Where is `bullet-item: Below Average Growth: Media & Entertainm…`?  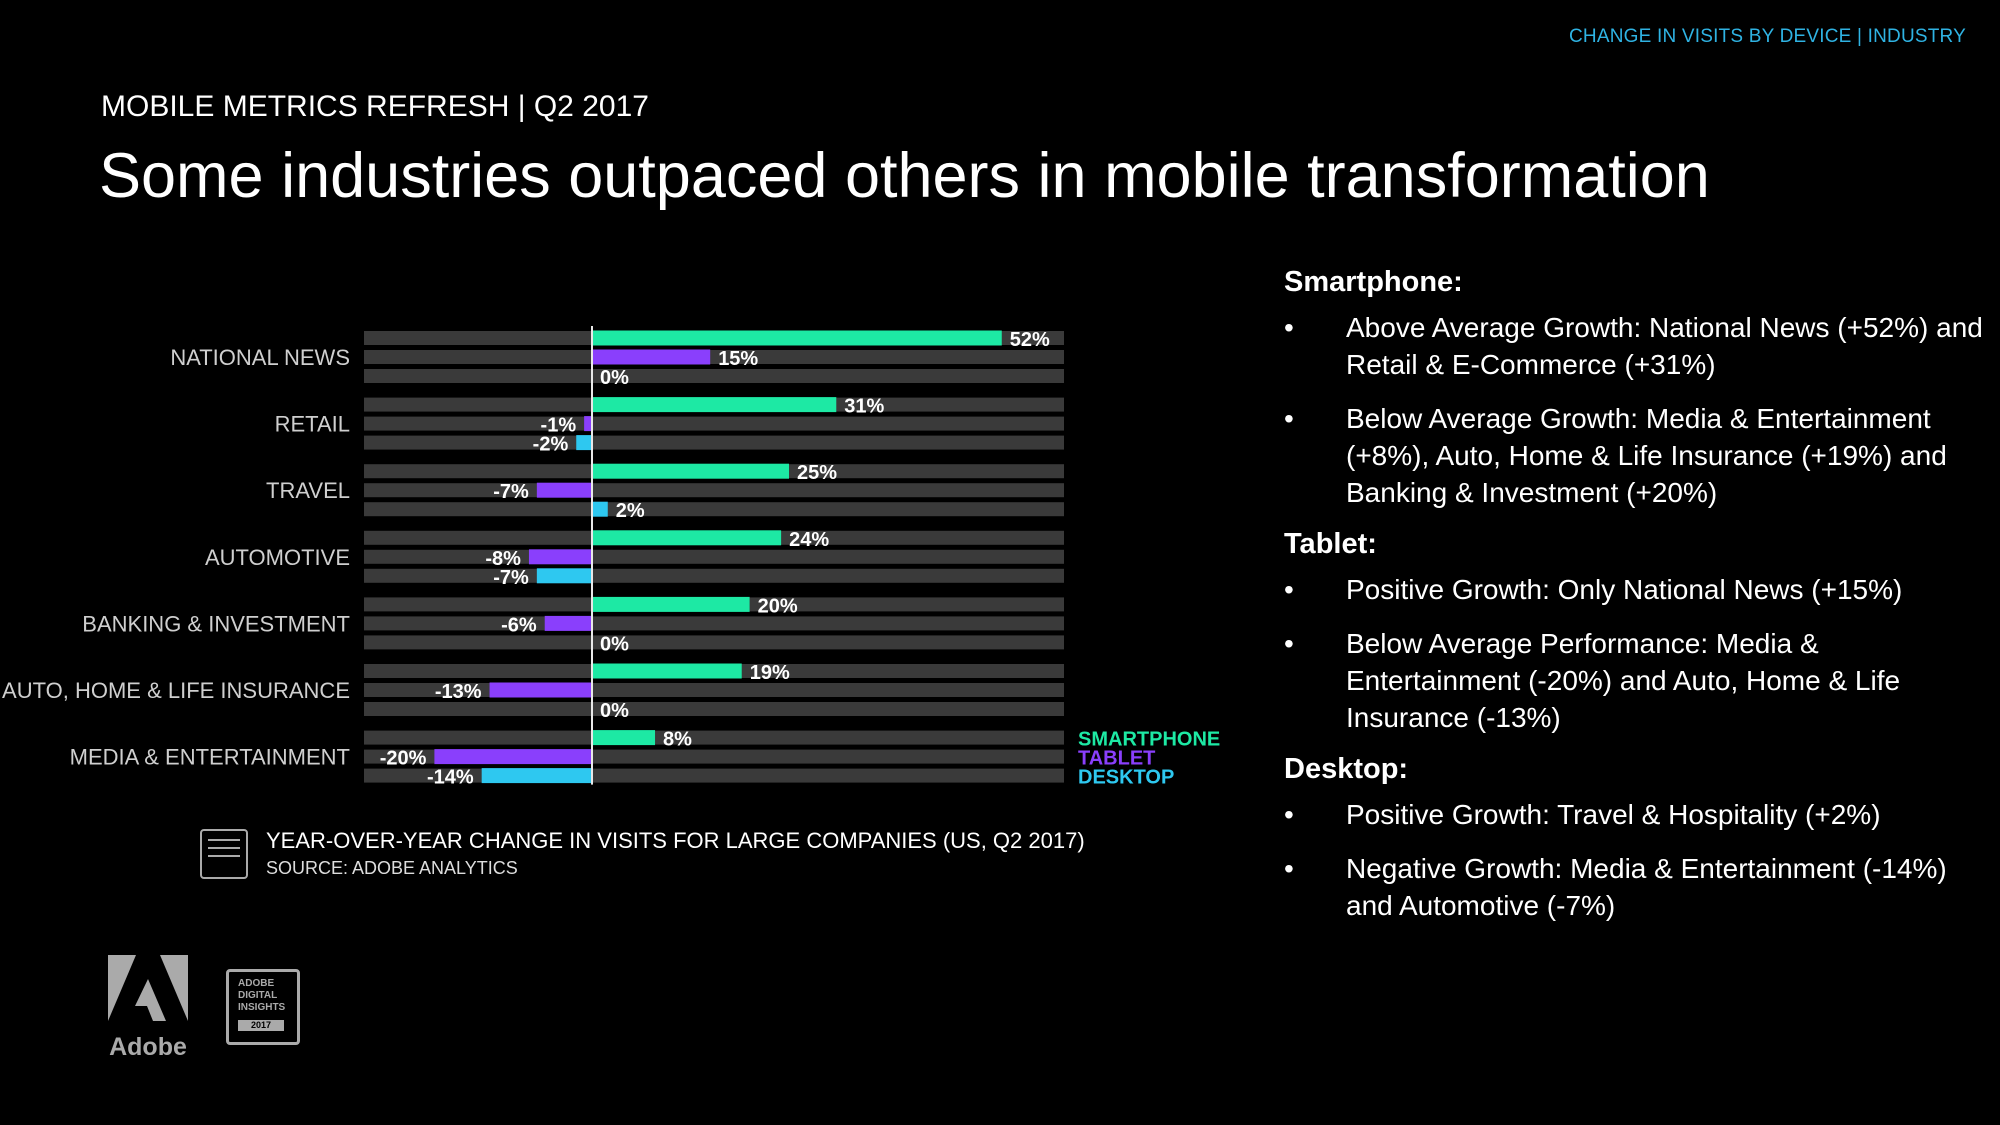 bullet-item: Below Average Growth: Media & Entertainm… is located at coordinates (1634, 455).